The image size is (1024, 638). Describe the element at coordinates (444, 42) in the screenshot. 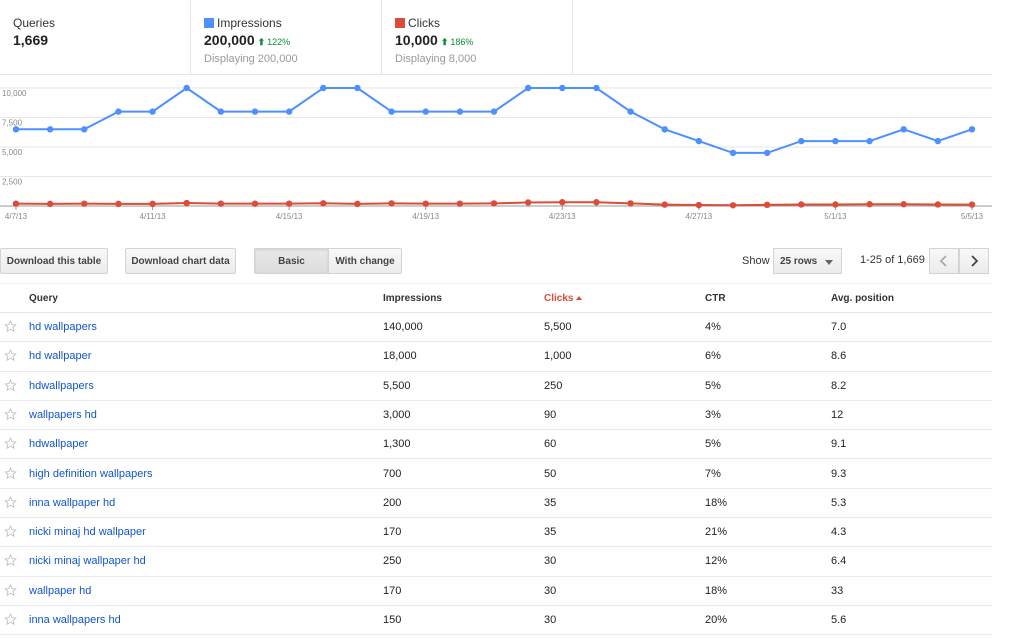

I see `arrow-up-icon: ⬆` at that location.